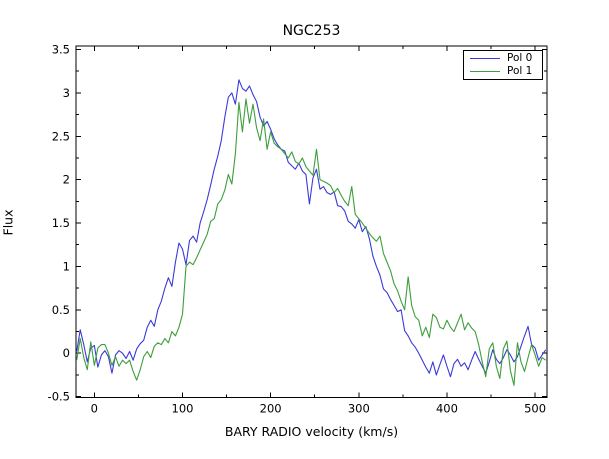 Image resolution: width=609 pixels, height=459 pixels. I want to click on legend: Pol 0 Pol 1, so click(503, 65).